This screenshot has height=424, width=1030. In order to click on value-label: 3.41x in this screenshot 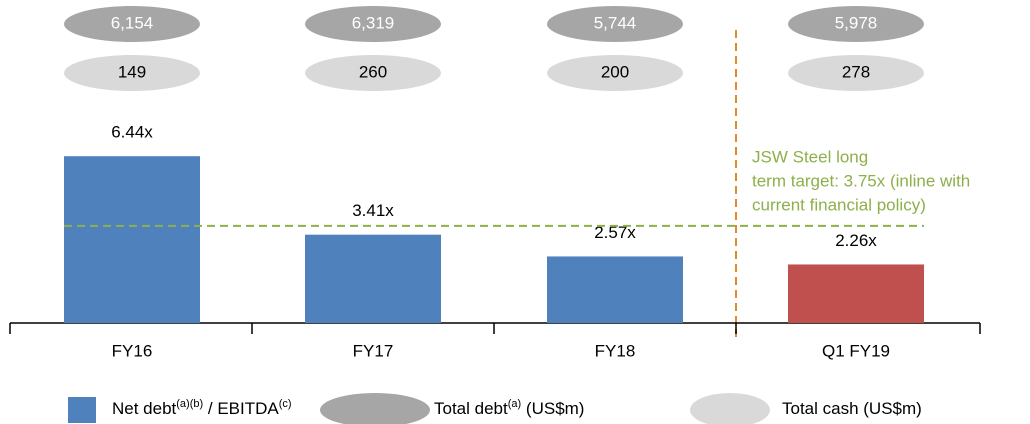, I will do `click(373, 210)`.